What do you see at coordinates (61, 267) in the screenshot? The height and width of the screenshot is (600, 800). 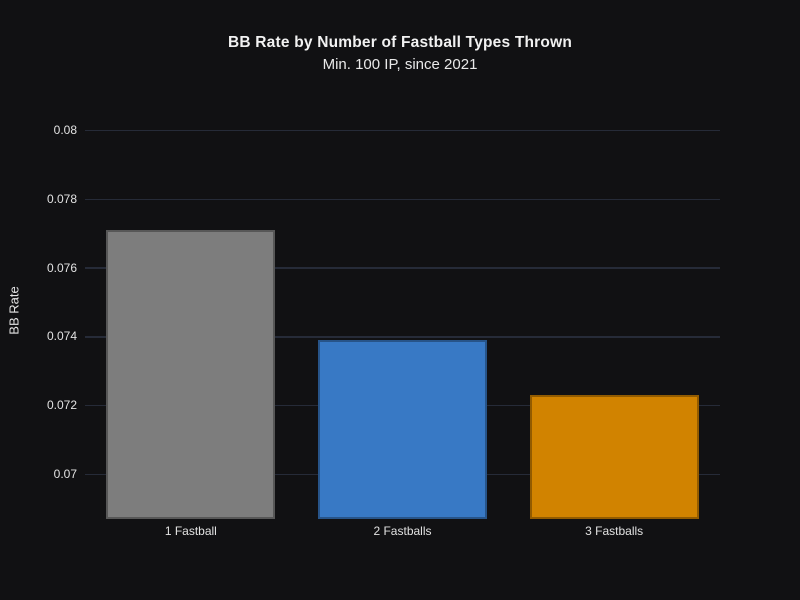 I see `y-tick-label: 0.076` at bounding box center [61, 267].